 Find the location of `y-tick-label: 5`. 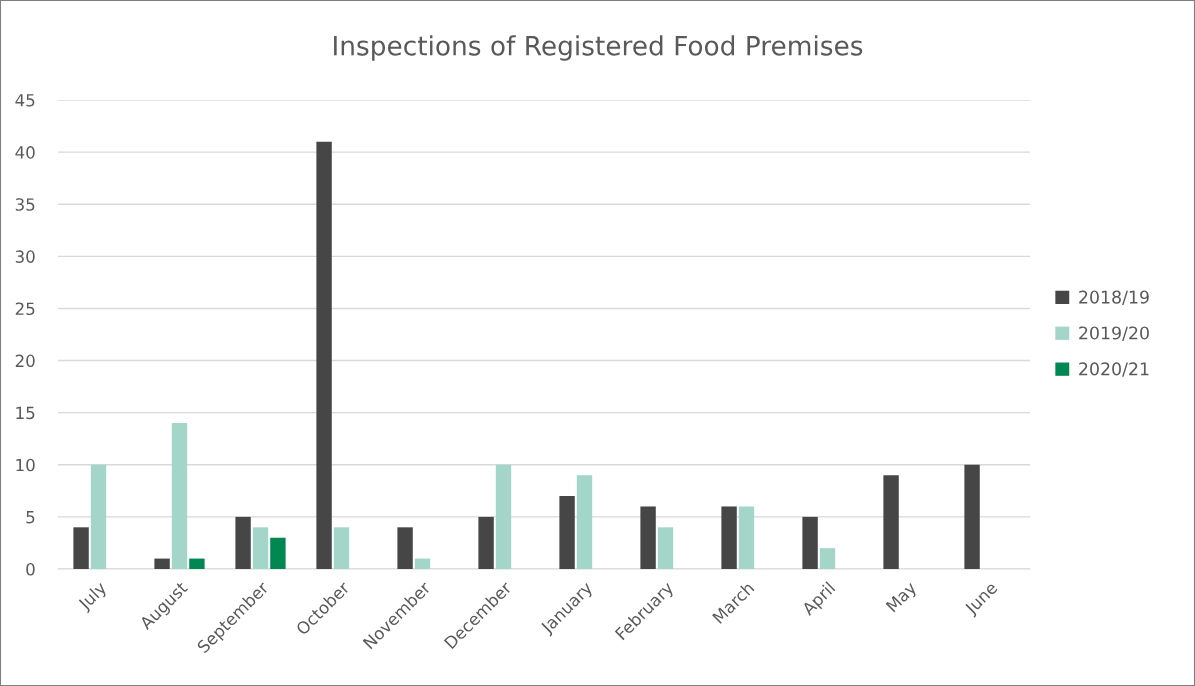

y-tick-label: 5 is located at coordinates (30, 517).